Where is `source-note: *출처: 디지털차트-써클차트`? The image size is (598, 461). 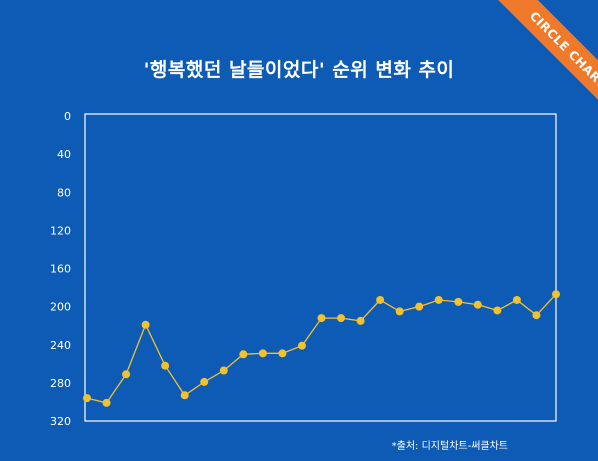 source-note: *출처: 디지털차트-써클차트 is located at coordinates (449, 446).